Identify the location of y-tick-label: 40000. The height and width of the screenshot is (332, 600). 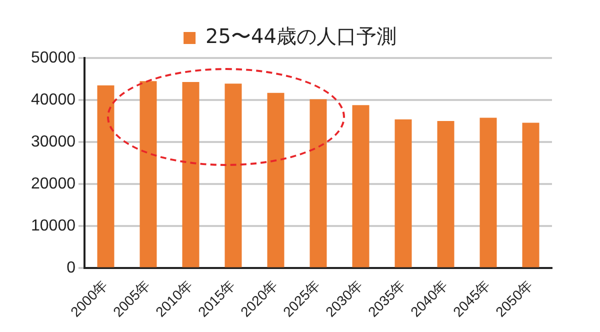
(53, 99).